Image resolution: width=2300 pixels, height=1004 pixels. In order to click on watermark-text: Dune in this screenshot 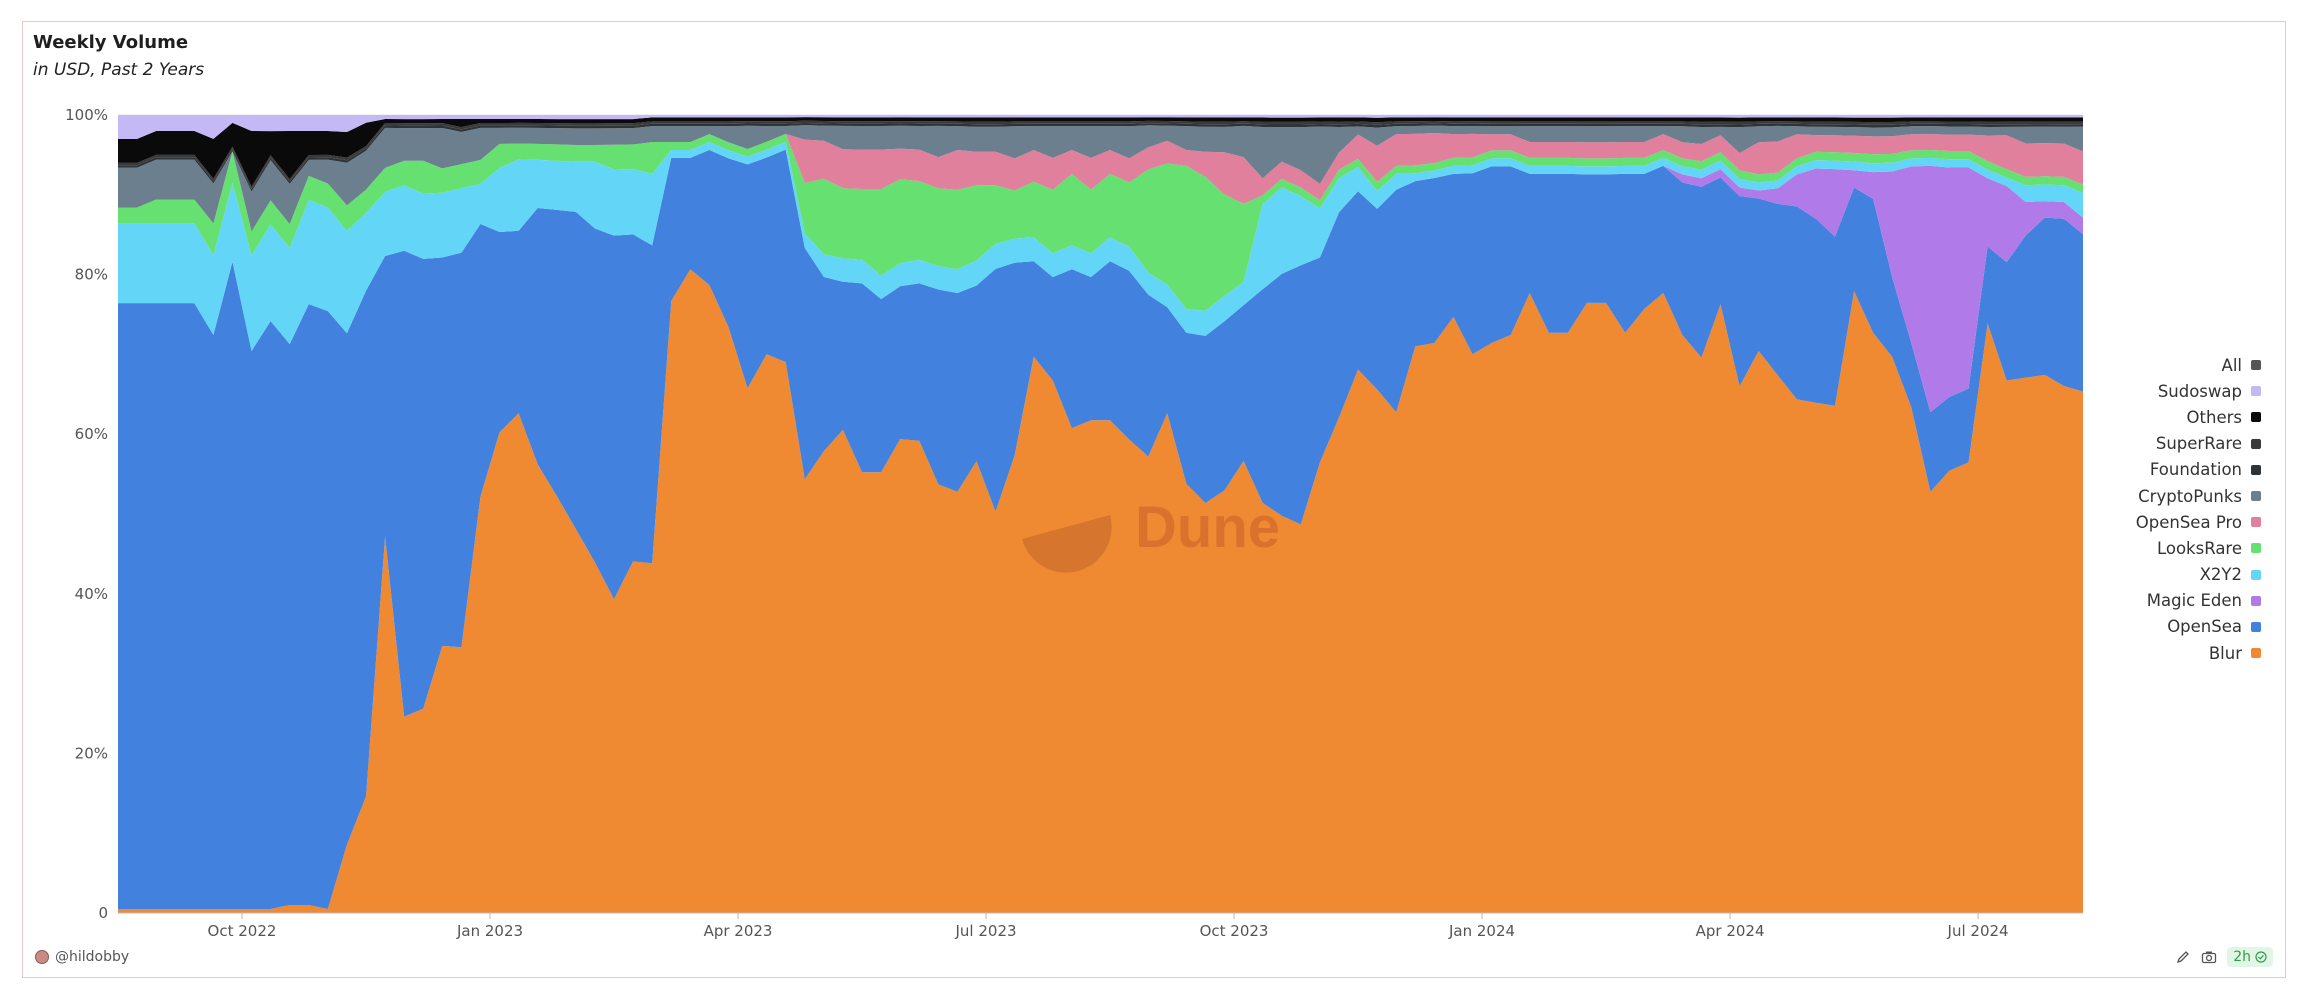, I will do `click(1207, 527)`.